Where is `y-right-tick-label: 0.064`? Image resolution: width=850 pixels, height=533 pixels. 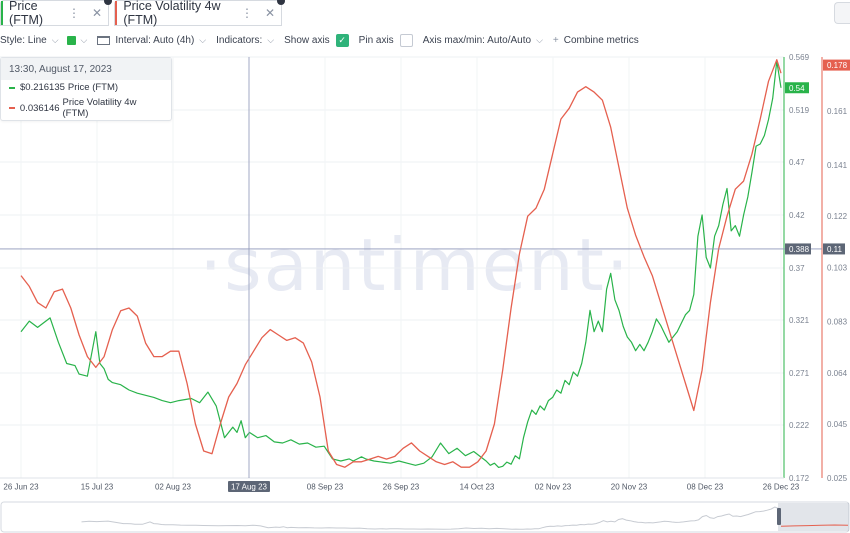 y-right-tick-label: 0.064 is located at coordinates (837, 373).